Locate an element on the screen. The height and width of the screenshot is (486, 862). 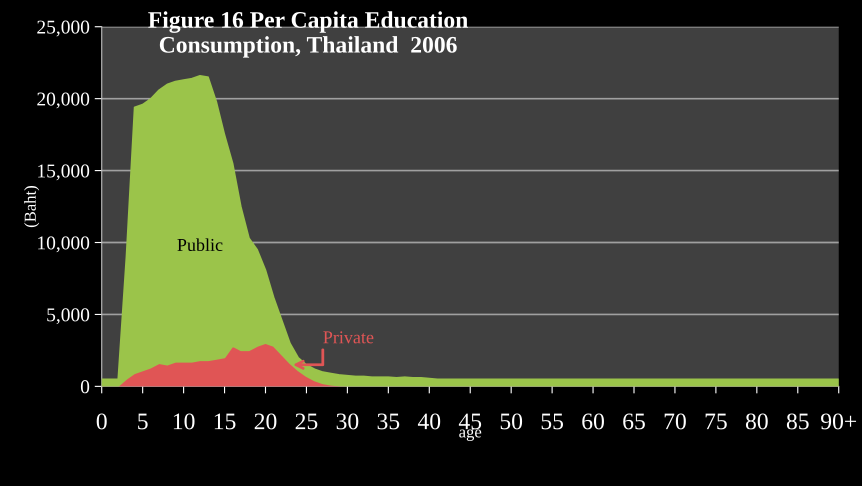
x-tick-label: 15 is located at coordinates (225, 422).